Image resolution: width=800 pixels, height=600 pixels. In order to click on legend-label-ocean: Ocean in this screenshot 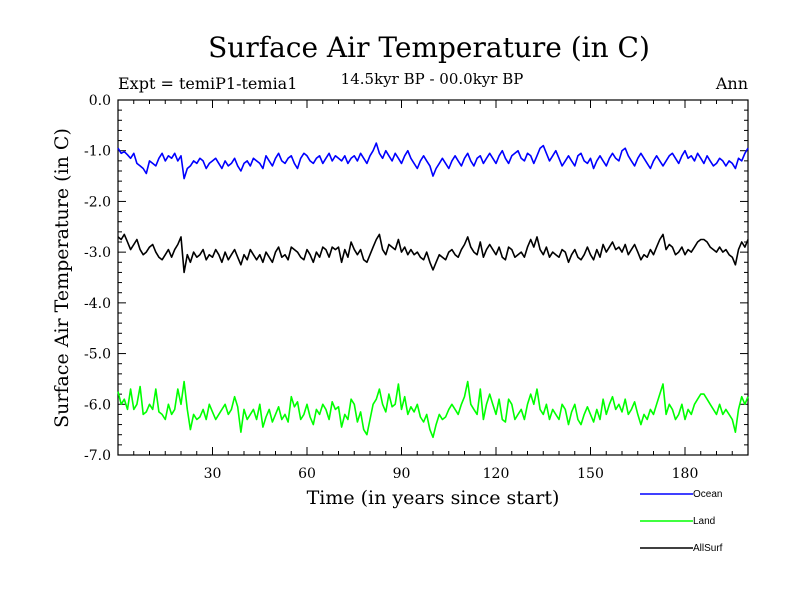, I will do `click(707, 494)`.